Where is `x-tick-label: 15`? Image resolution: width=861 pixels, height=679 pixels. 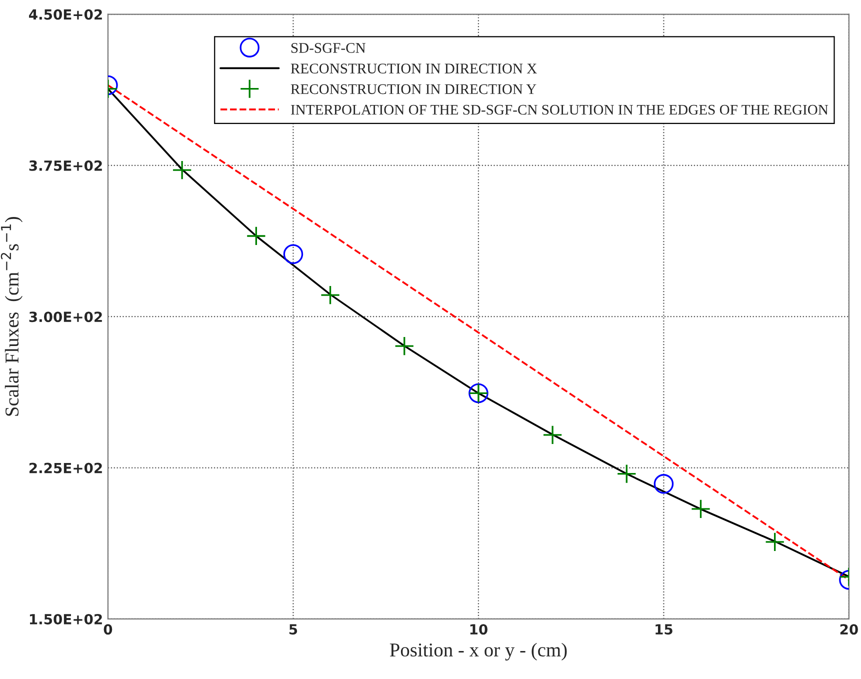 x-tick-label: 15 is located at coordinates (664, 629).